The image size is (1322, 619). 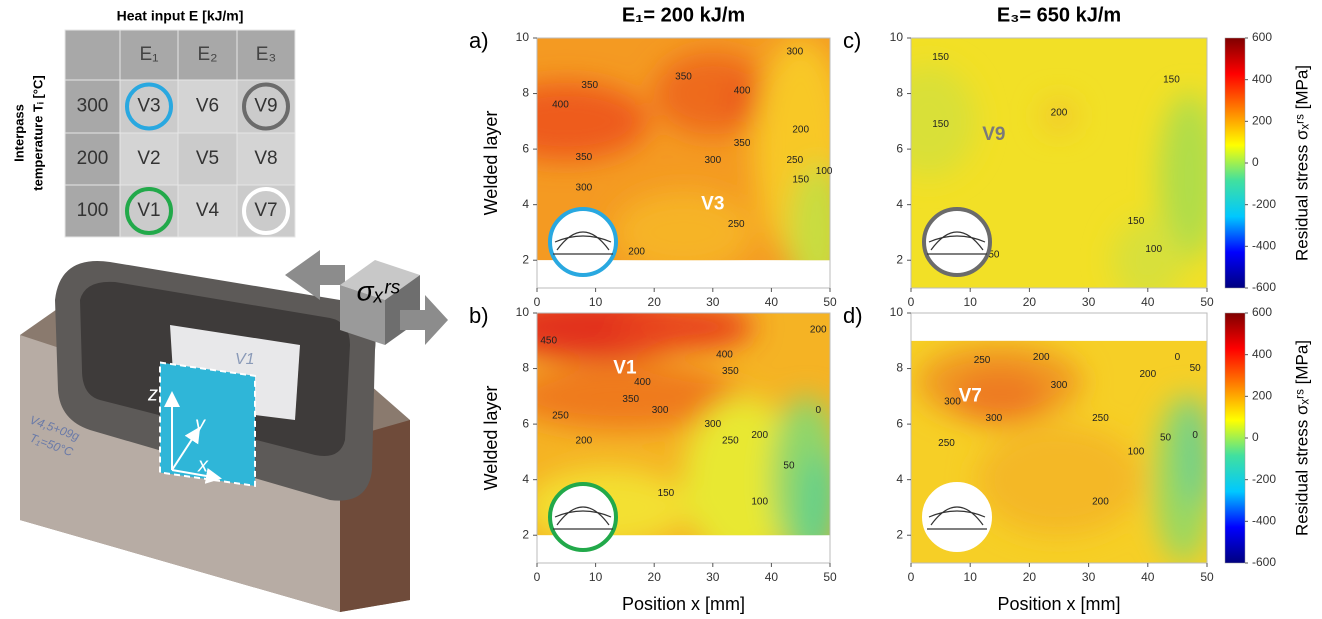 What do you see at coordinates (207, 54) in the screenshot?
I see `table-header: E₂` at bounding box center [207, 54].